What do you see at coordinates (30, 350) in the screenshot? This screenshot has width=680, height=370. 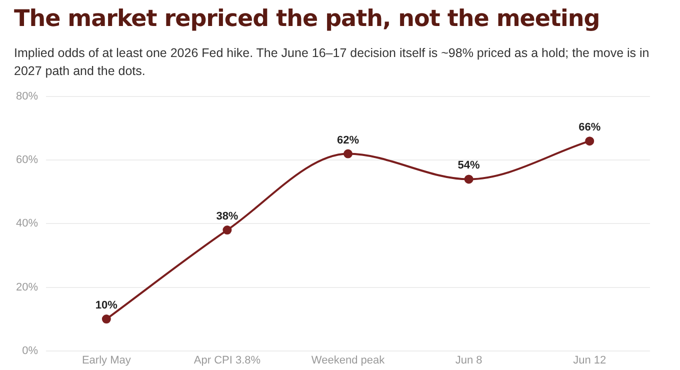 I see `y-tick-label: 0%` at bounding box center [30, 350].